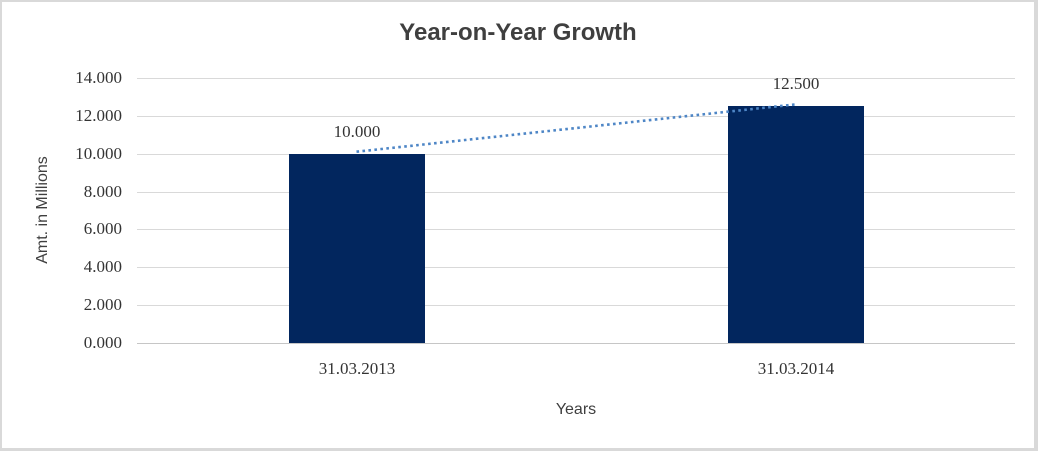  Describe the element at coordinates (796, 83) in the screenshot. I see `bar-value-label: 12.500` at that location.